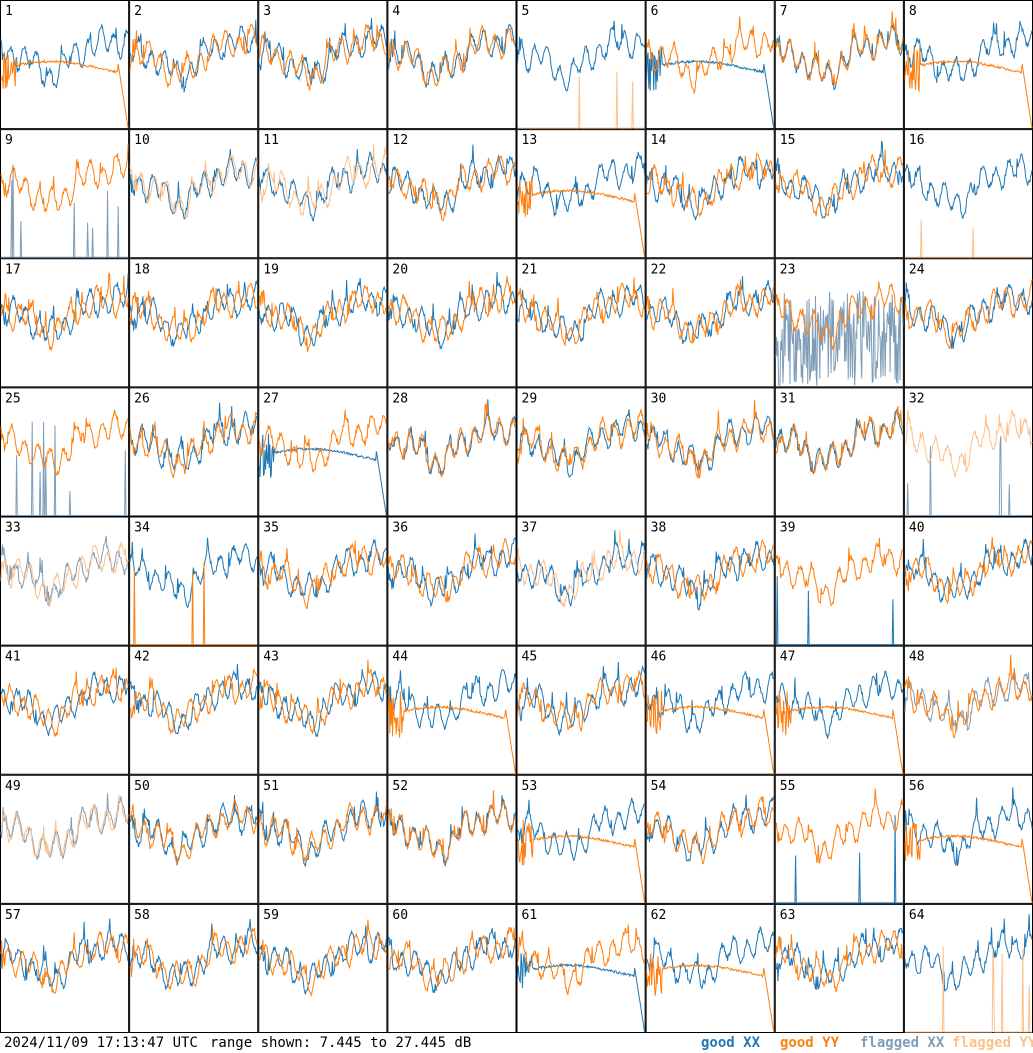 The image size is (1033, 1053). I want to click on panel-19: 19, so click(323, 323).